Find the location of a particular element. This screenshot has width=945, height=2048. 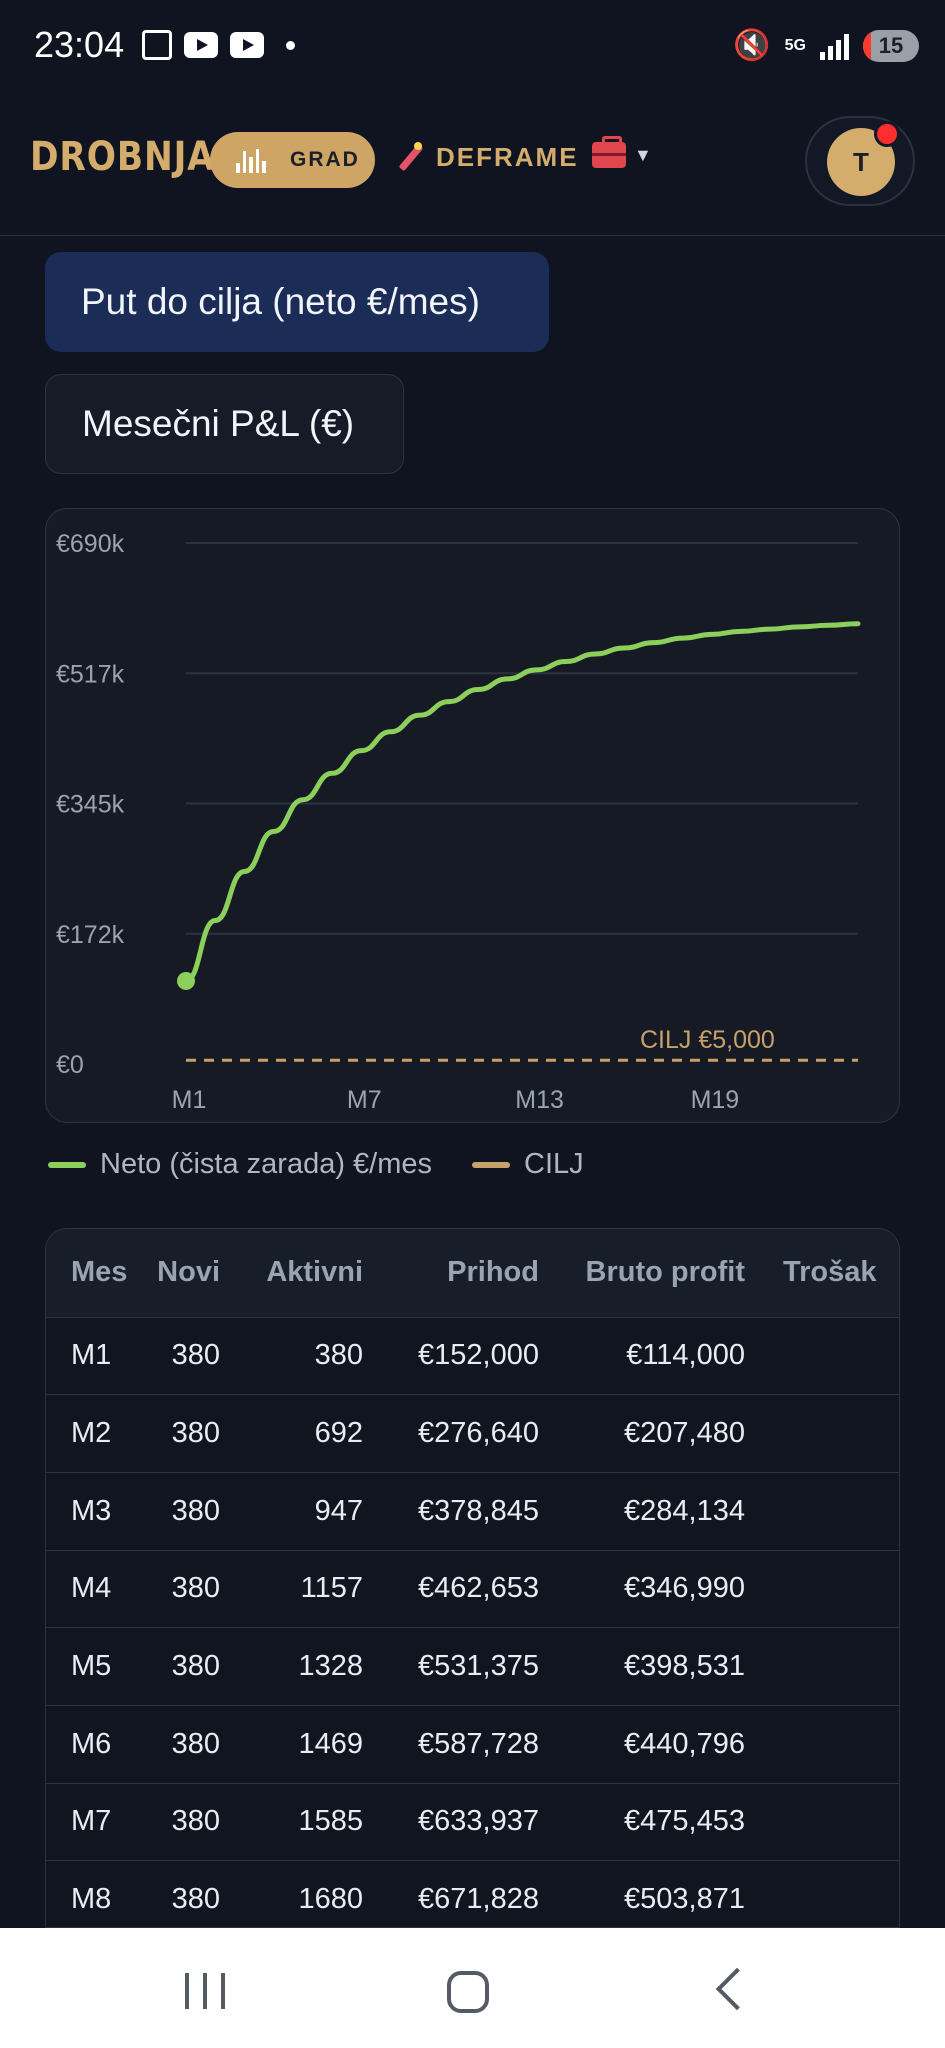

table-cell: 692 is located at coordinates (317, 1434).